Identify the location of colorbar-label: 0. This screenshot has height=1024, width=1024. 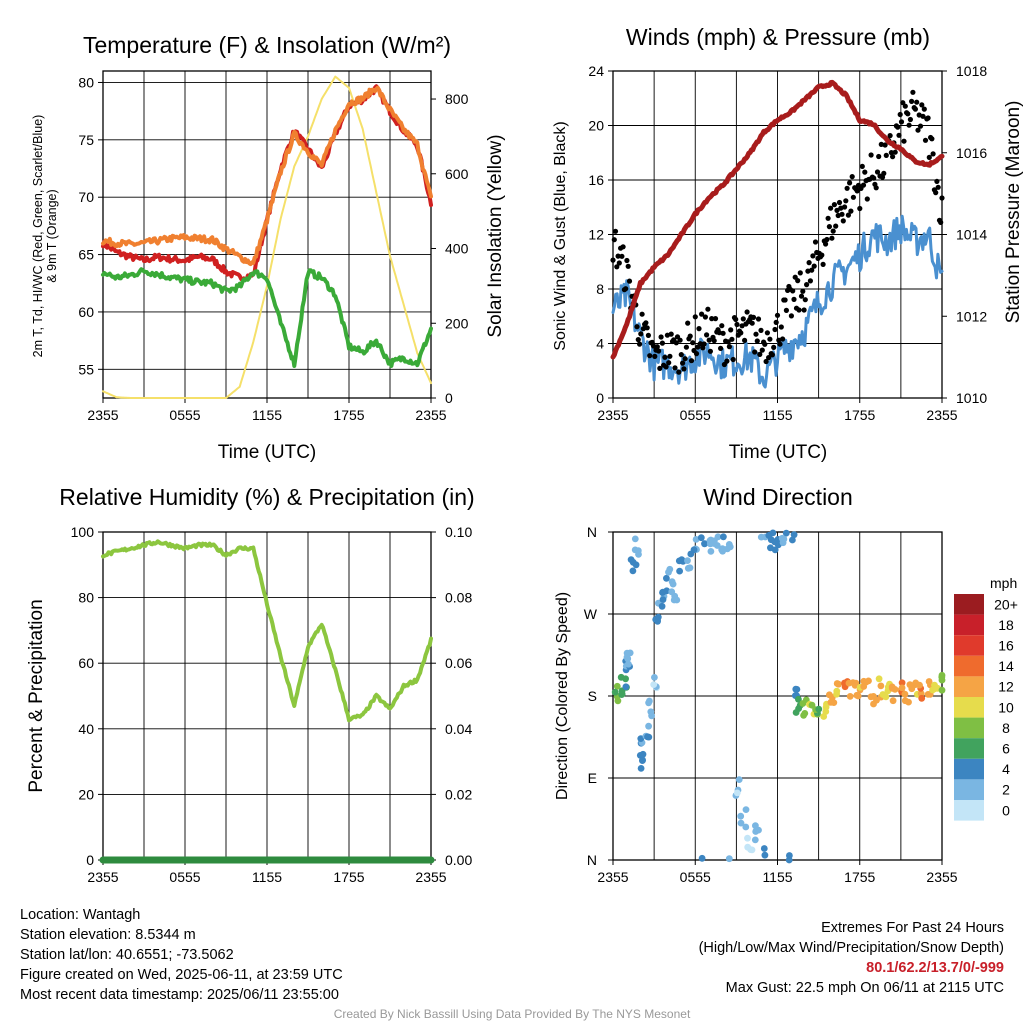
(1006, 810).